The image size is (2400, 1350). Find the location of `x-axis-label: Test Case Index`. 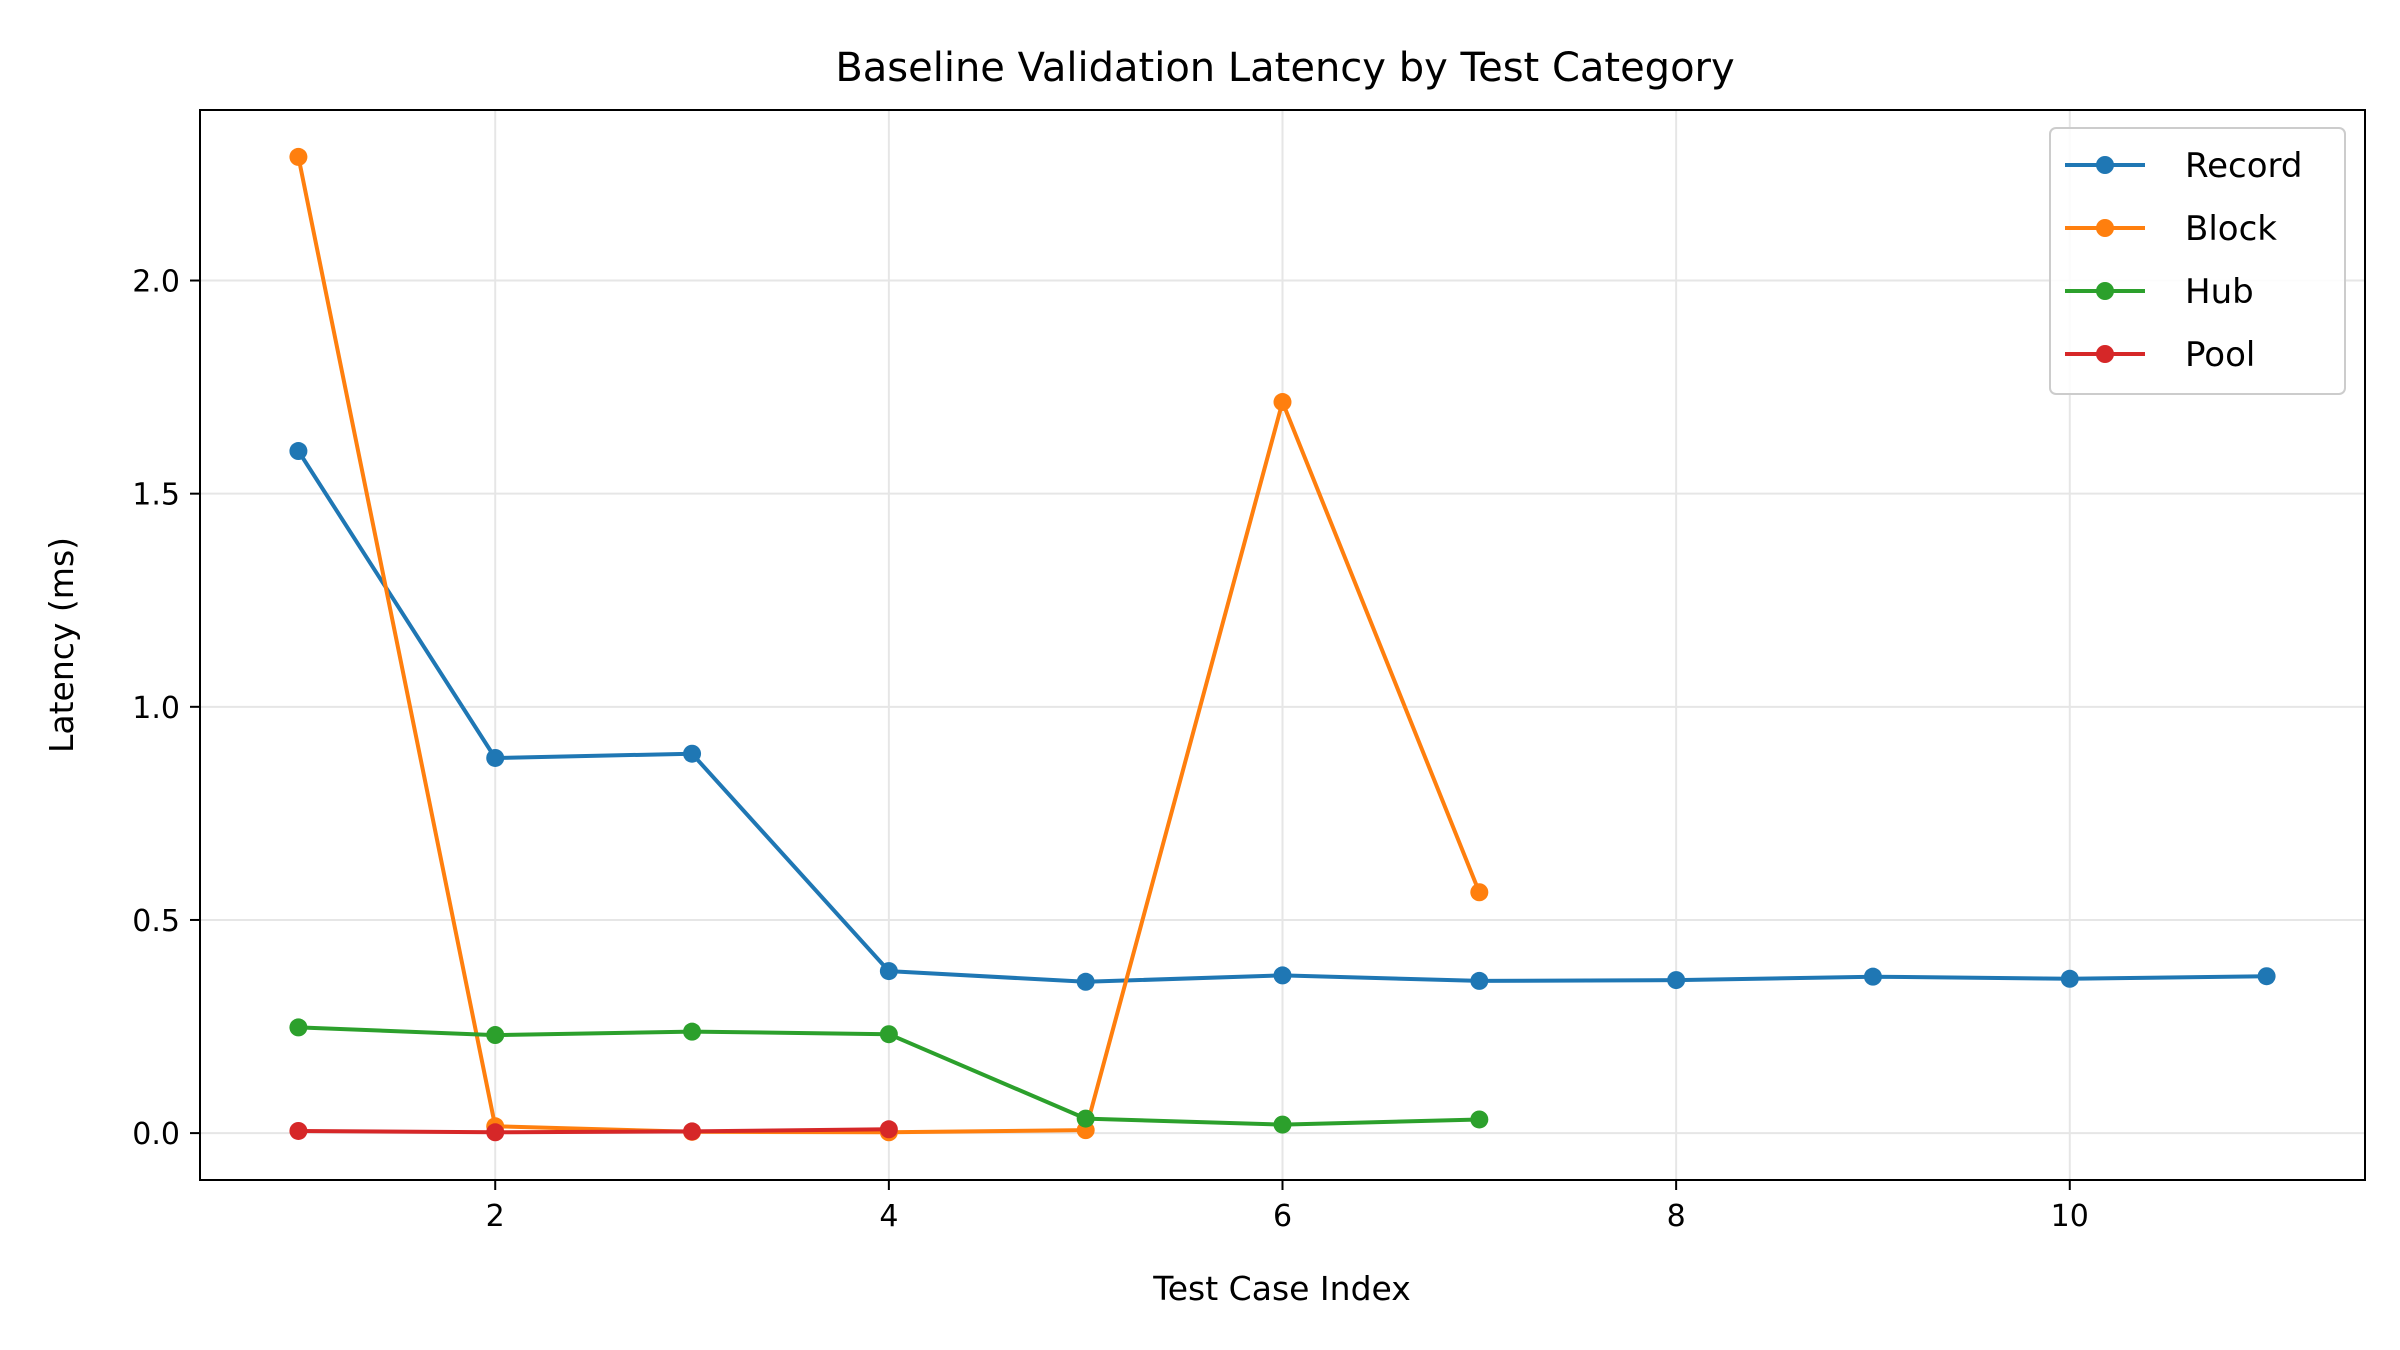

x-axis-label: Test Case Index is located at coordinates (1281, 1288).